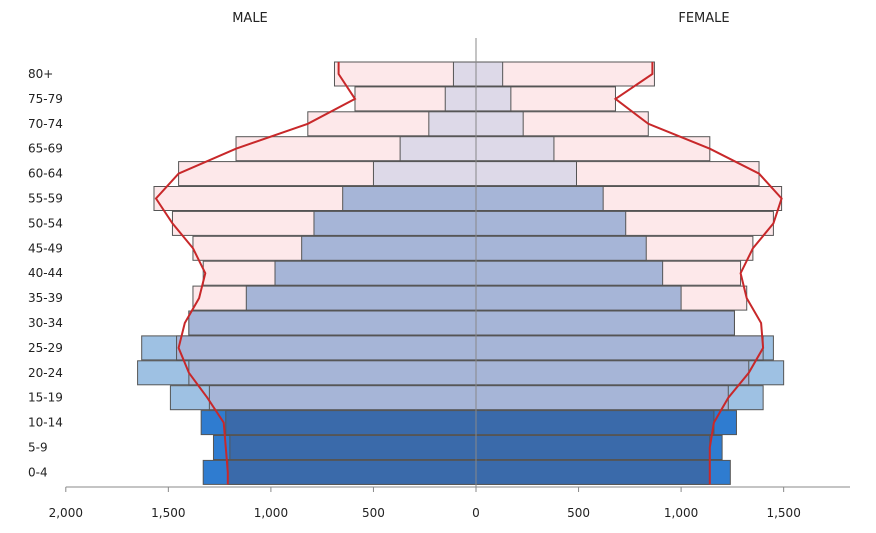 Image resolution: width=876 pixels, height=533 pixels. Describe the element at coordinates (45, 348) in the screenshot. I see `age-group-label: 25-29` at that location.